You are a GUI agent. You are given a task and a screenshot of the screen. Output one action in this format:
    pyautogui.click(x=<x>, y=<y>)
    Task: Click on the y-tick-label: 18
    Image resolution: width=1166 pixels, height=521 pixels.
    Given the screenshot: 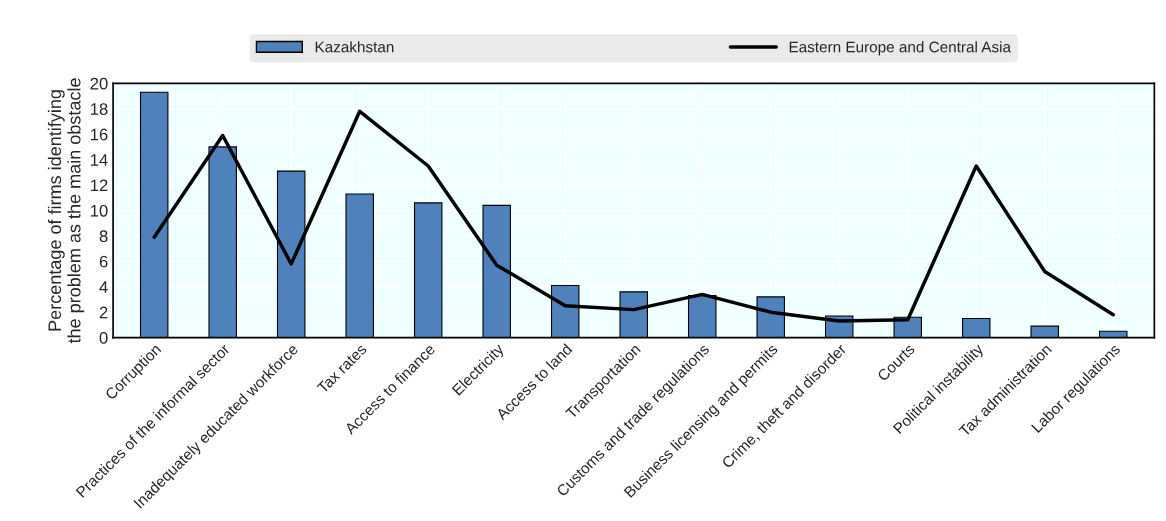 What is the action you would take?
    pyautogui.click(x=99, y=109)
    